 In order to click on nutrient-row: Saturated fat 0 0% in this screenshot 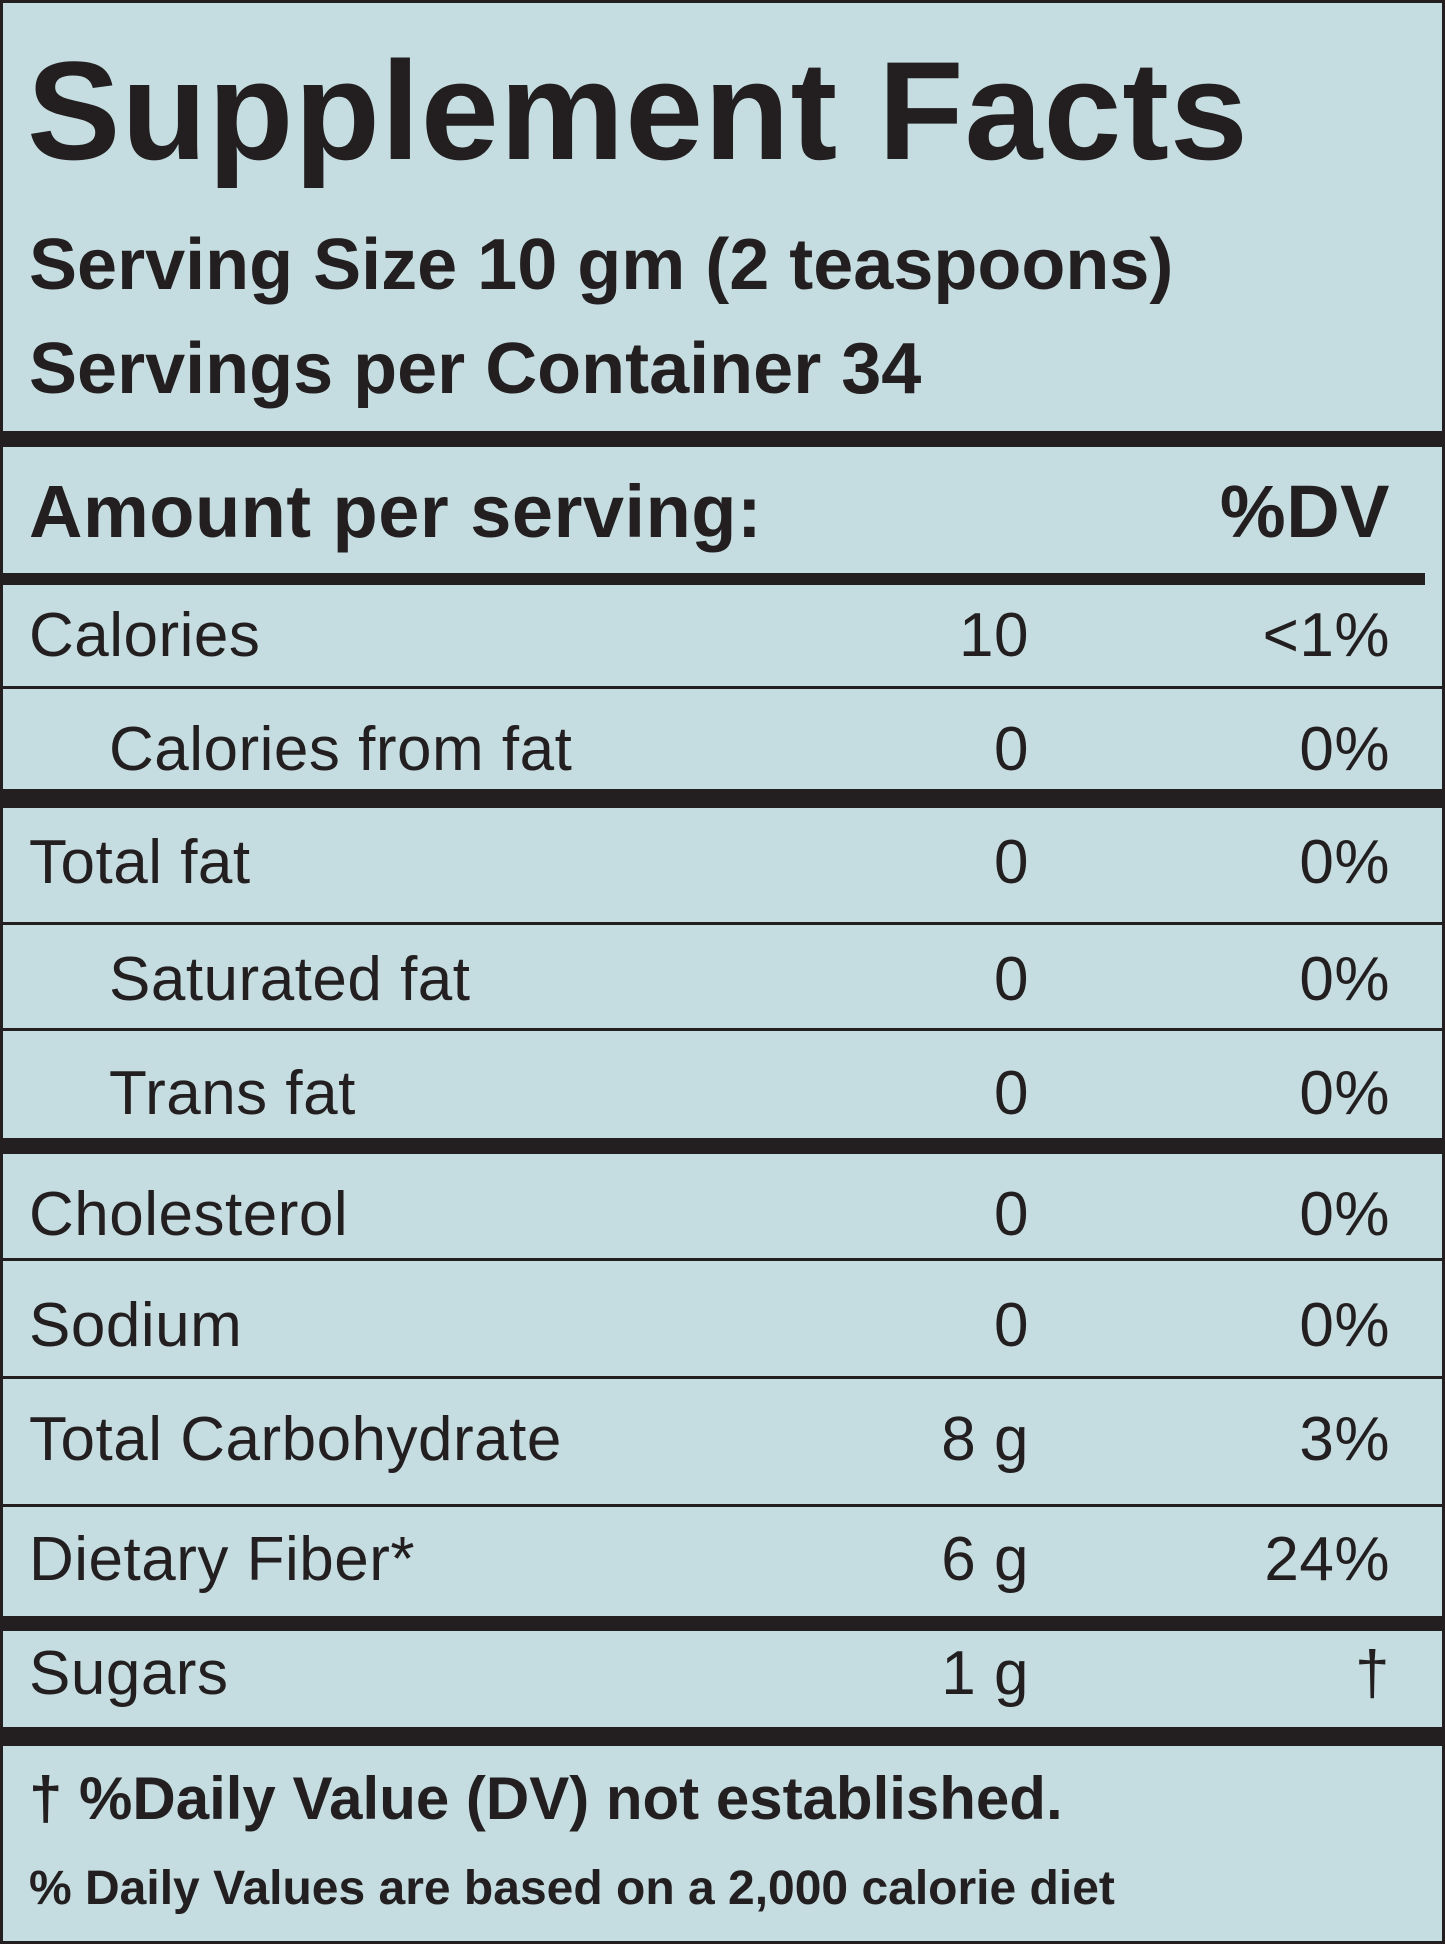, I will do `click(722, 976)`.